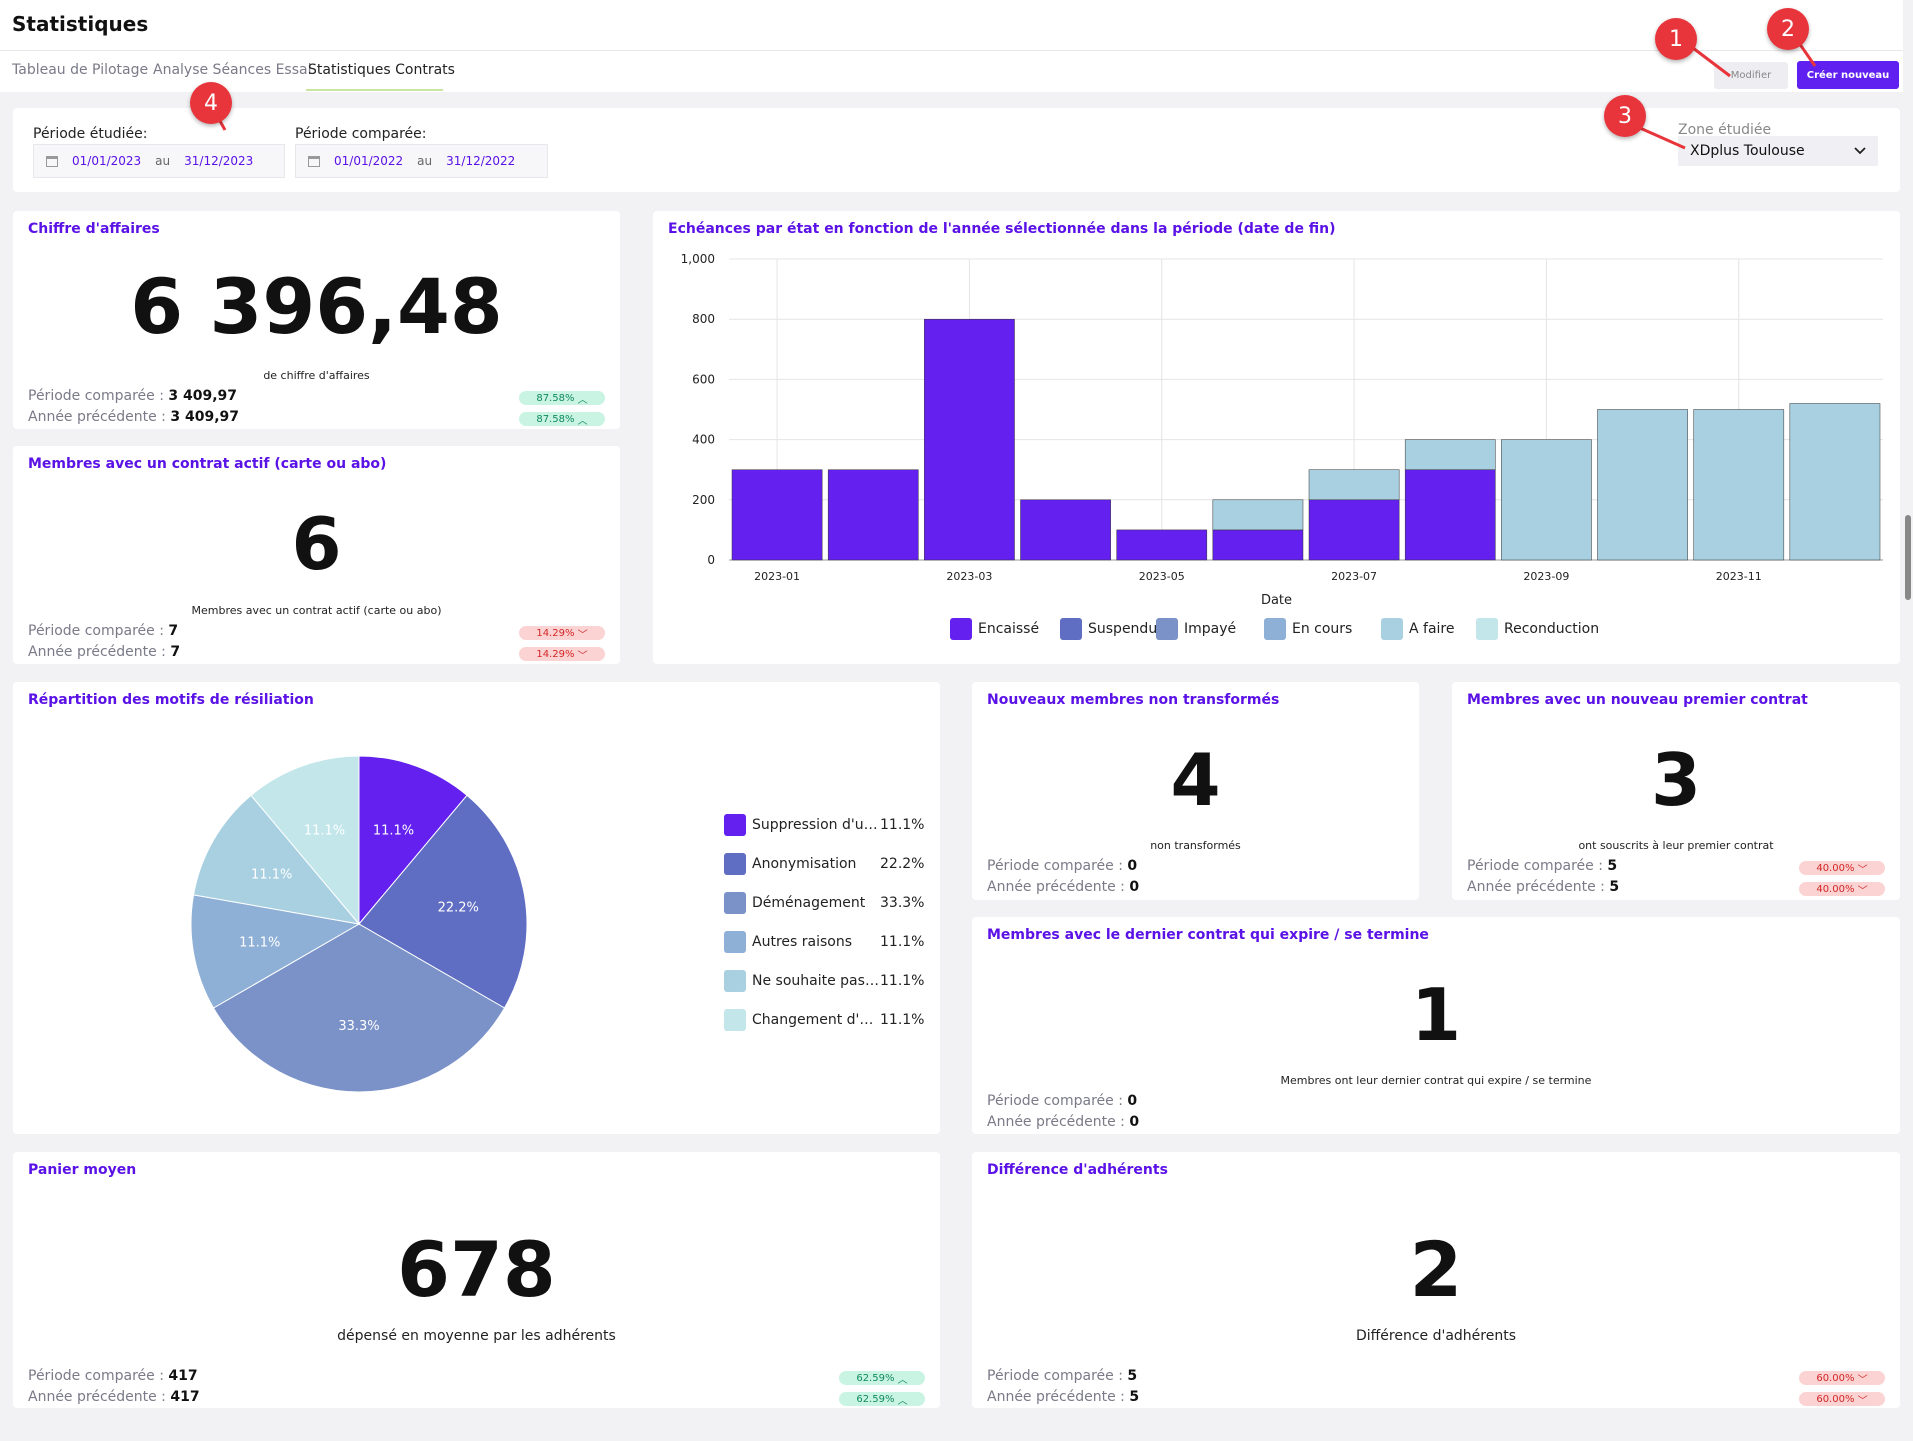  What do you see at coordinates (183, 1376) in the screenshot?
I see `compare-value: 417` at bounding box center [183, 1376].